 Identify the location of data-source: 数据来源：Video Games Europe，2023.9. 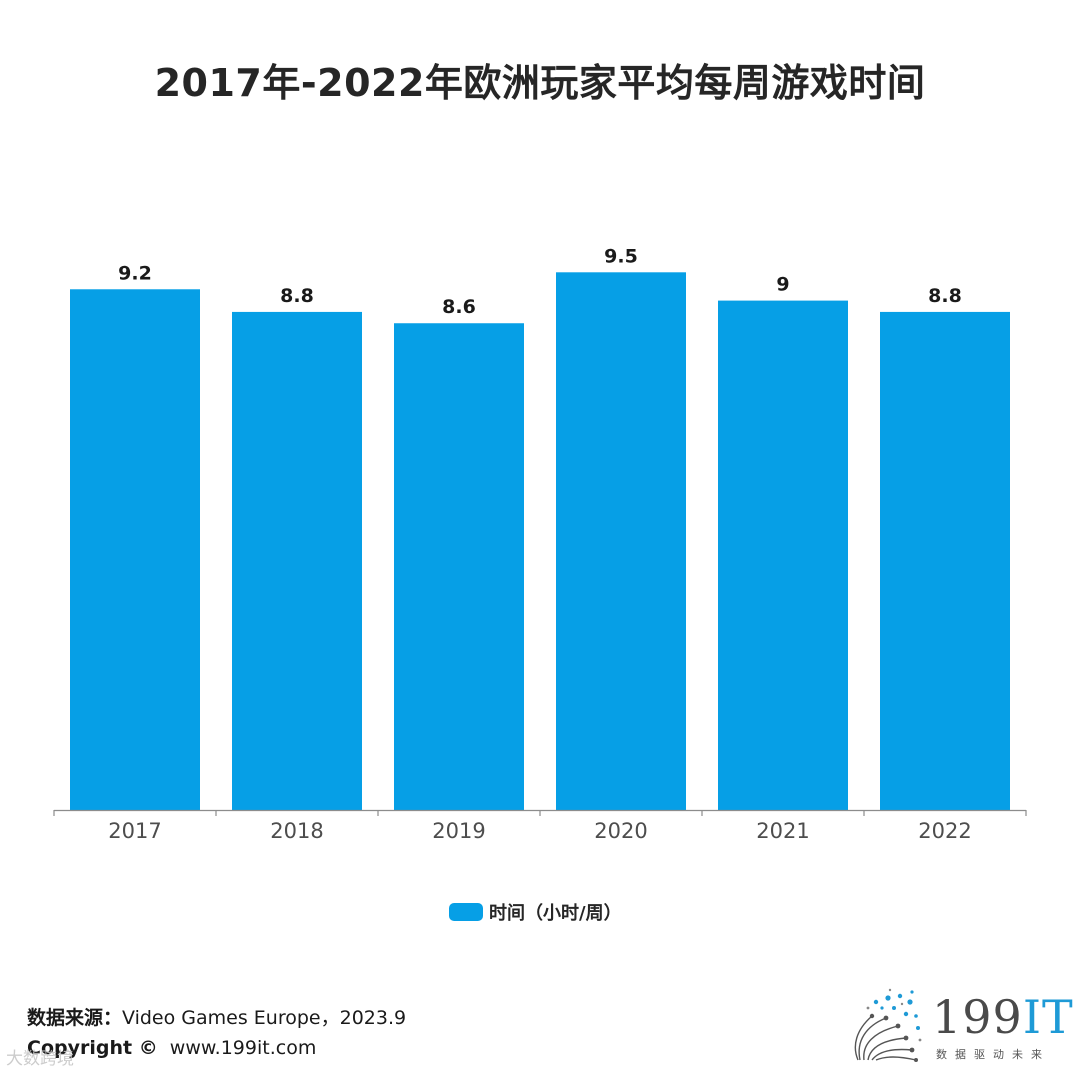
(216, 1016).